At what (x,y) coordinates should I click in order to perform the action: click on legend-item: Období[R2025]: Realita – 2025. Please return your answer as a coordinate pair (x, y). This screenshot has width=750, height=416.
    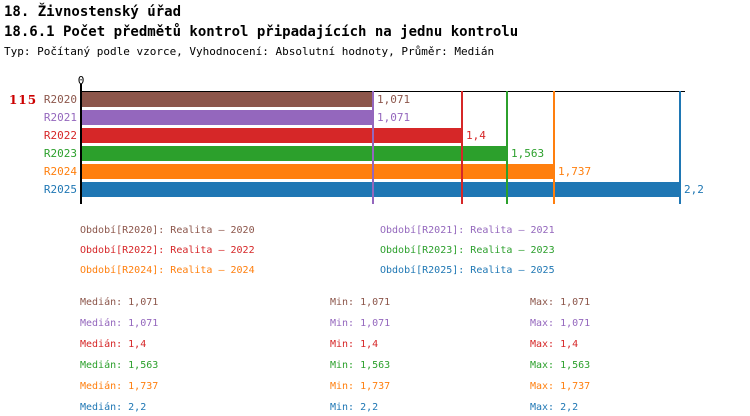
    Looking at the image, I should click on (467, 270).